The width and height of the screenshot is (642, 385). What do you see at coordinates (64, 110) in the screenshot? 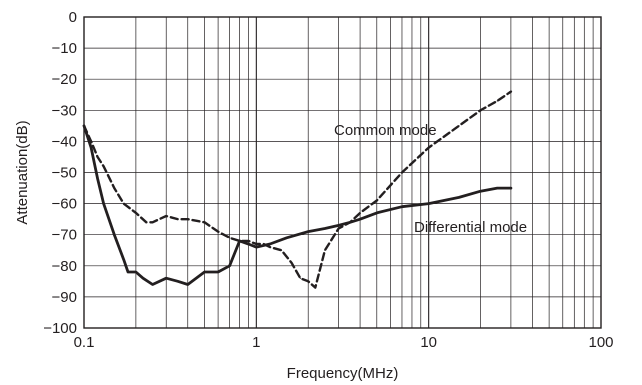
I see `y-tick-label: −30` at bounding box center [64, 110].